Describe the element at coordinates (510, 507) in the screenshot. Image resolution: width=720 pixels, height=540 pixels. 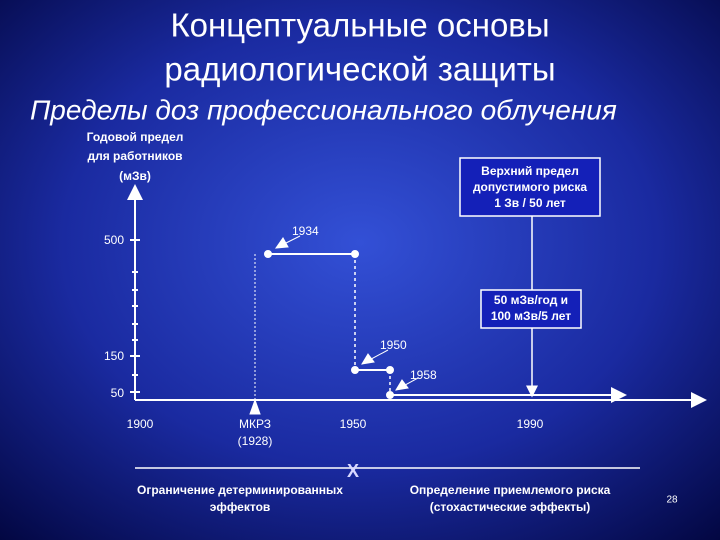
I see `bottom-text: (стохастические эффекты)` at that location.